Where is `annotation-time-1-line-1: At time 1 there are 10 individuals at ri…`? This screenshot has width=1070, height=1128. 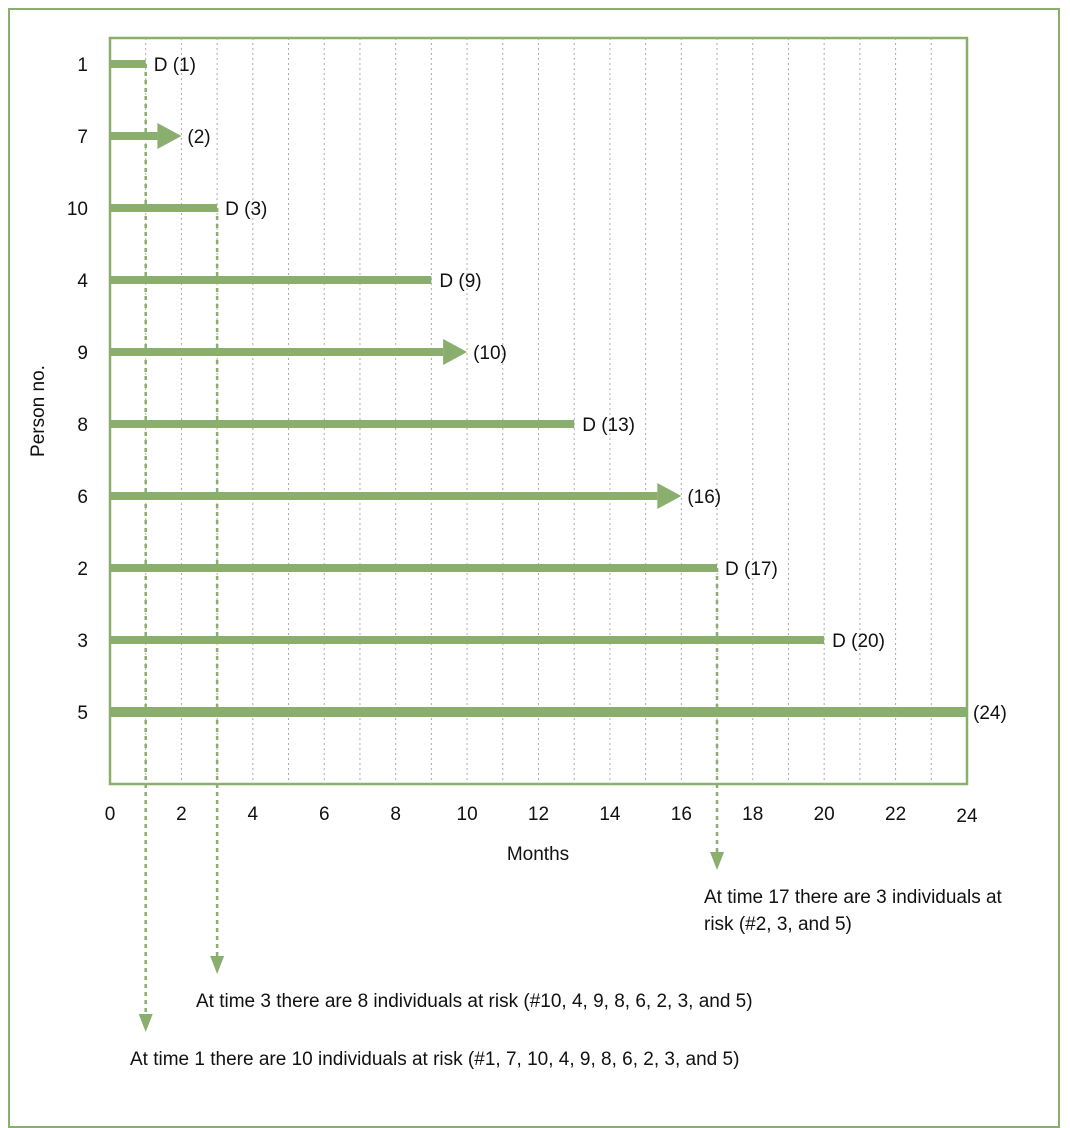
annotation-time-1-line-1: At time 1 there are 10 individuals at ri… is located at coordinates (435, 1059).